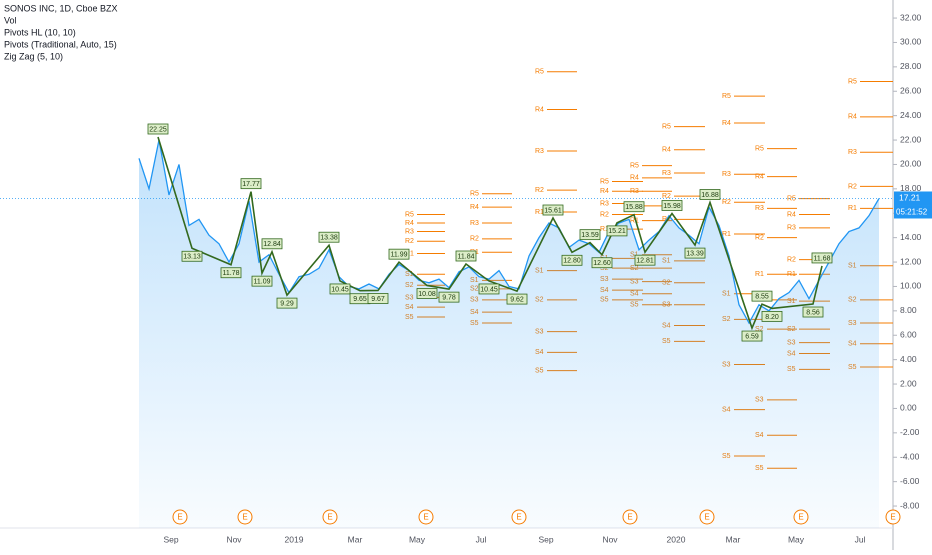 This screenshot has width=932, height=555. What do you see at coordinates (60, 44) in the screenshot?
I see `legend-indicator: Pivots (Traditional, Auto, 15)` at bounding box center [60, 44].